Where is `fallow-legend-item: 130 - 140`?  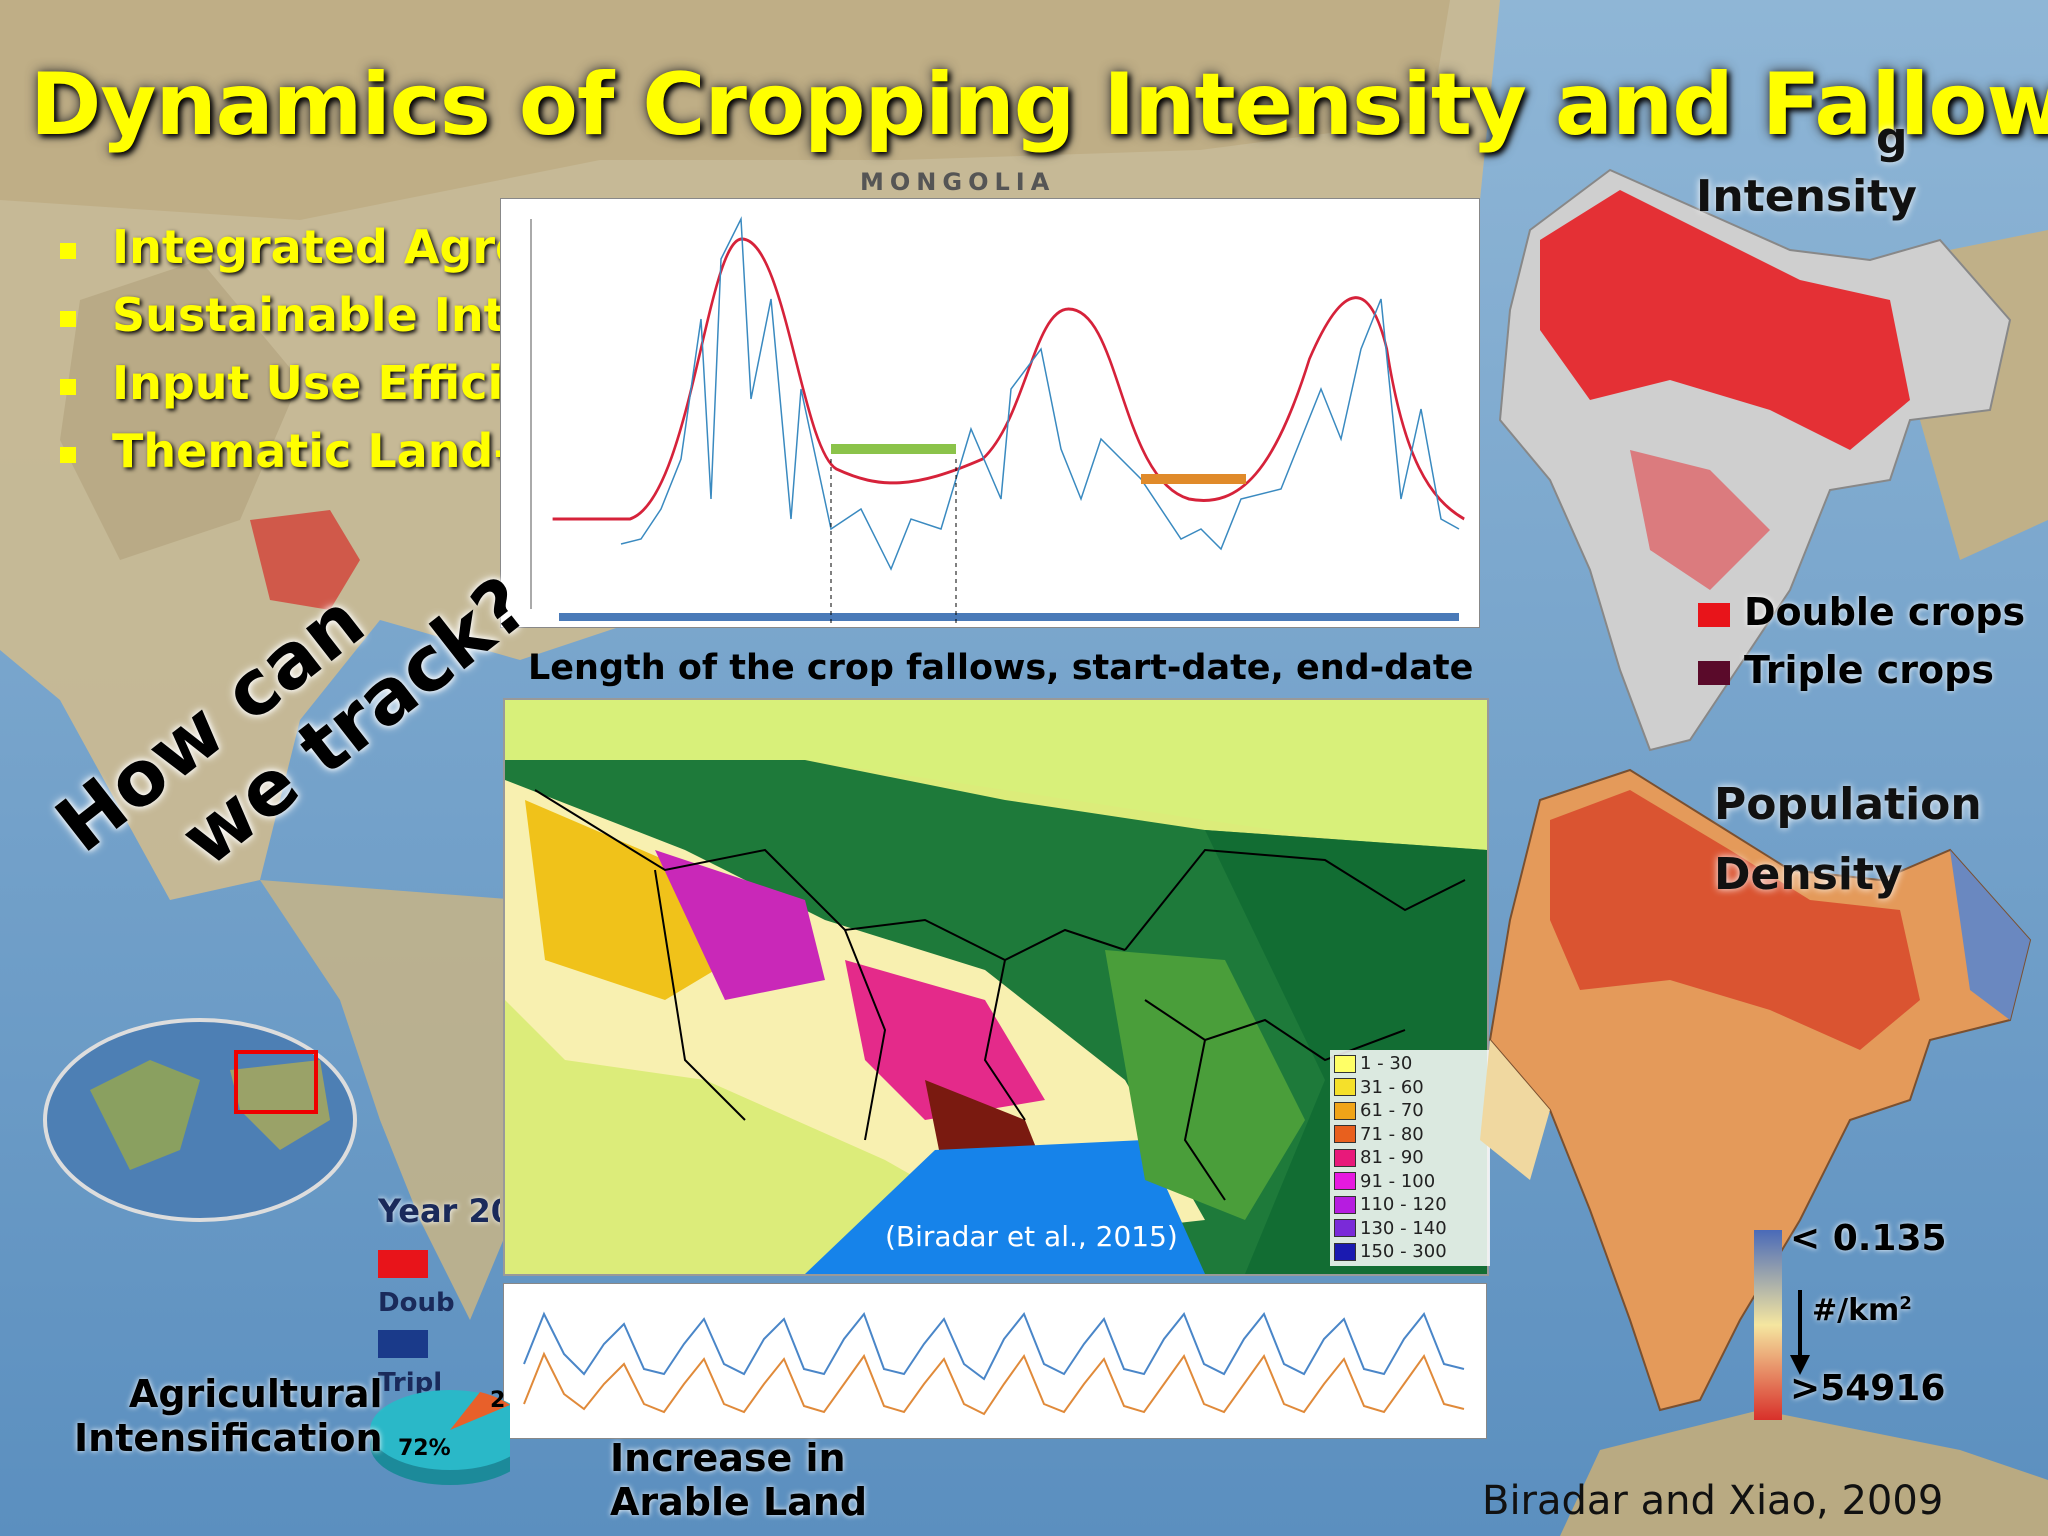
fallow-legend-item: 130 - 140 is located at coordinates (1410, 1229).